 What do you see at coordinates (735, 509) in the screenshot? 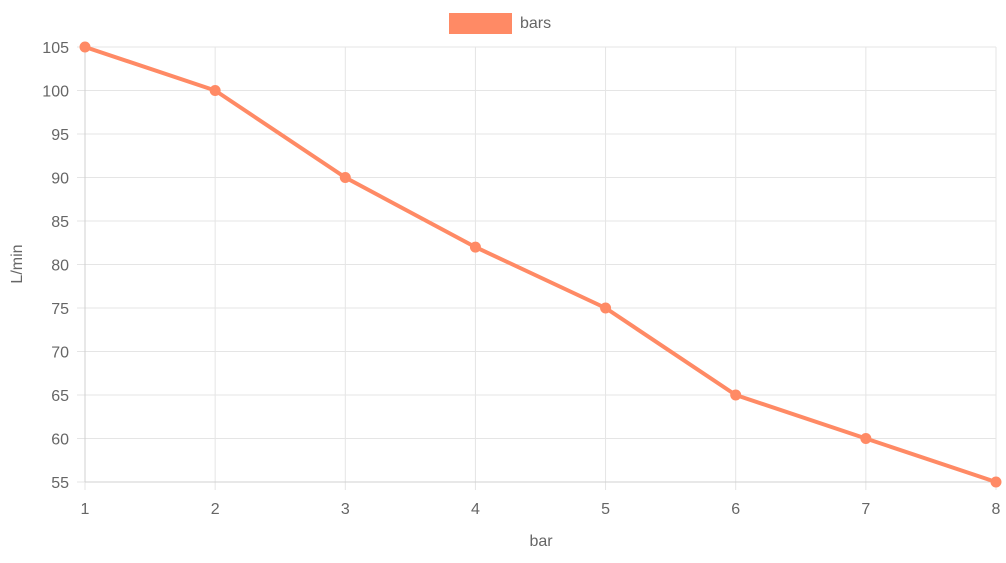
I see `x-tick-label: 6` at bounding box center [735, 509].